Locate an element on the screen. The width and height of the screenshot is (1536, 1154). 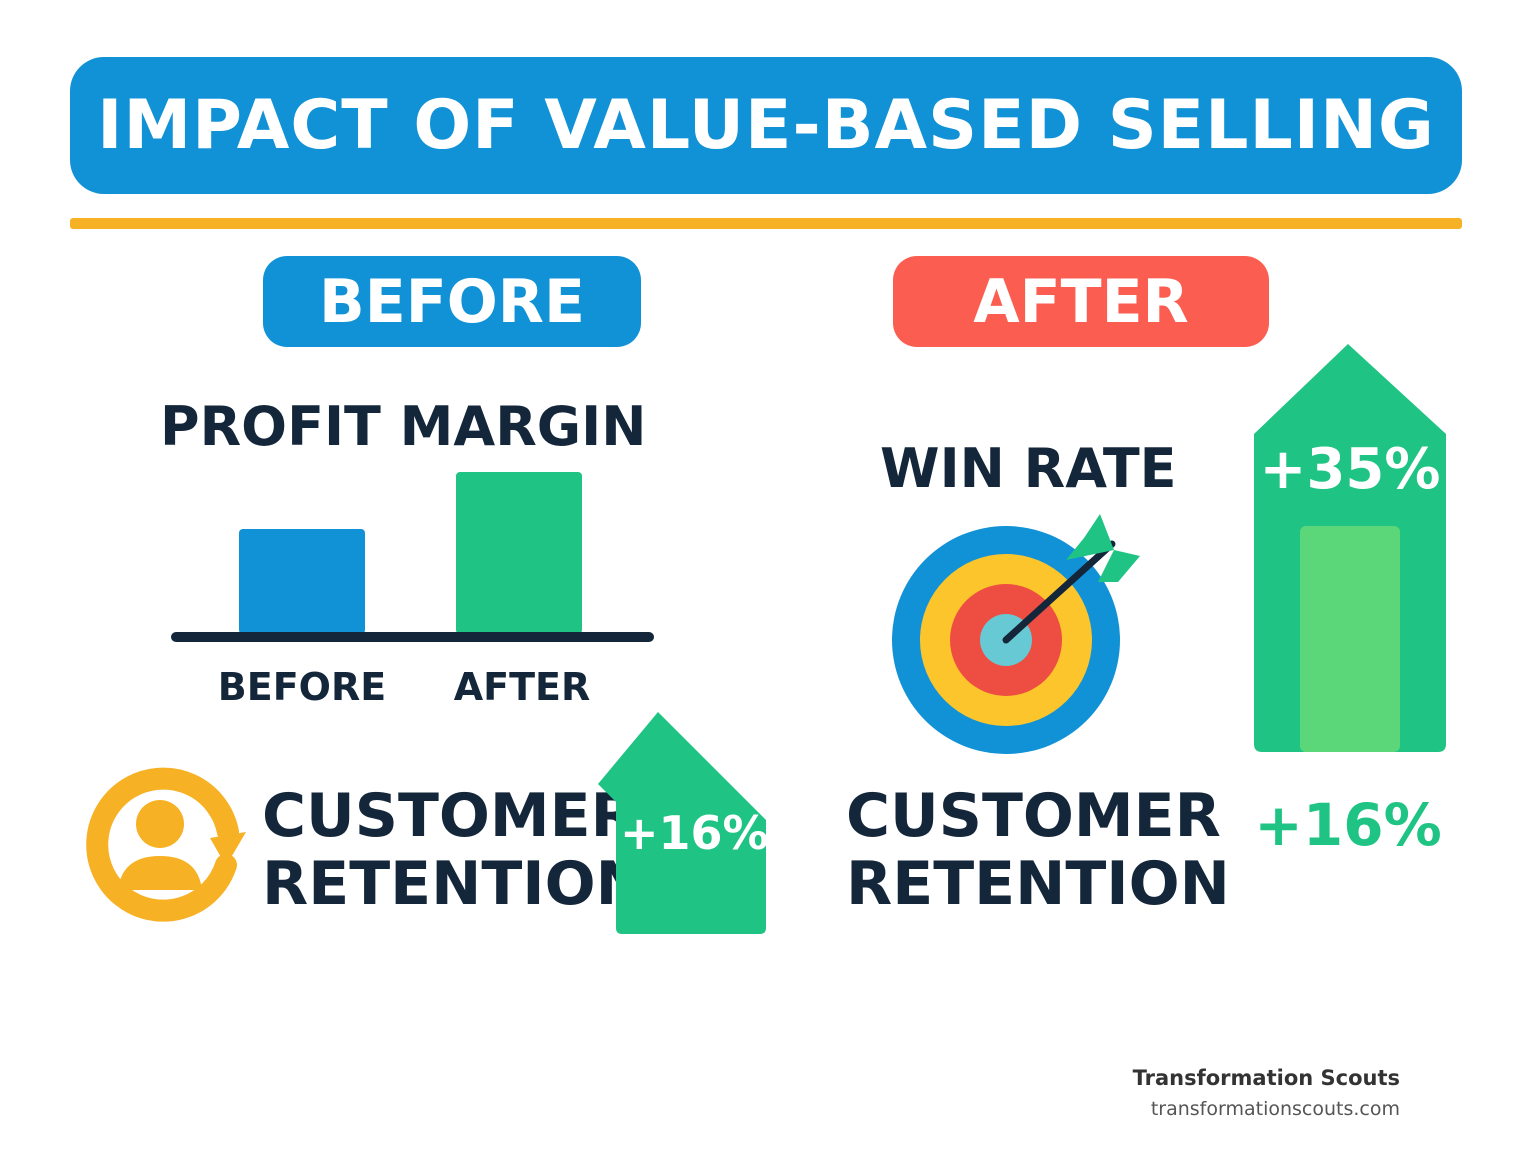
brand-name: Transformation Scouts is located at coordinates (1266, 1078).